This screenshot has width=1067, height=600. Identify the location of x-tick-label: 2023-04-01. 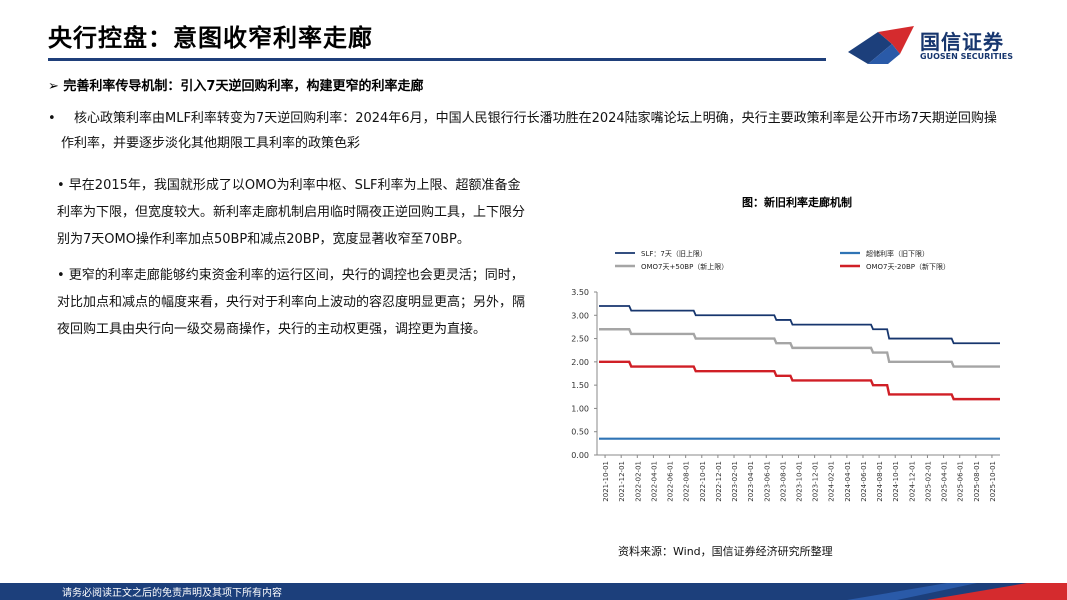
(751, 481).